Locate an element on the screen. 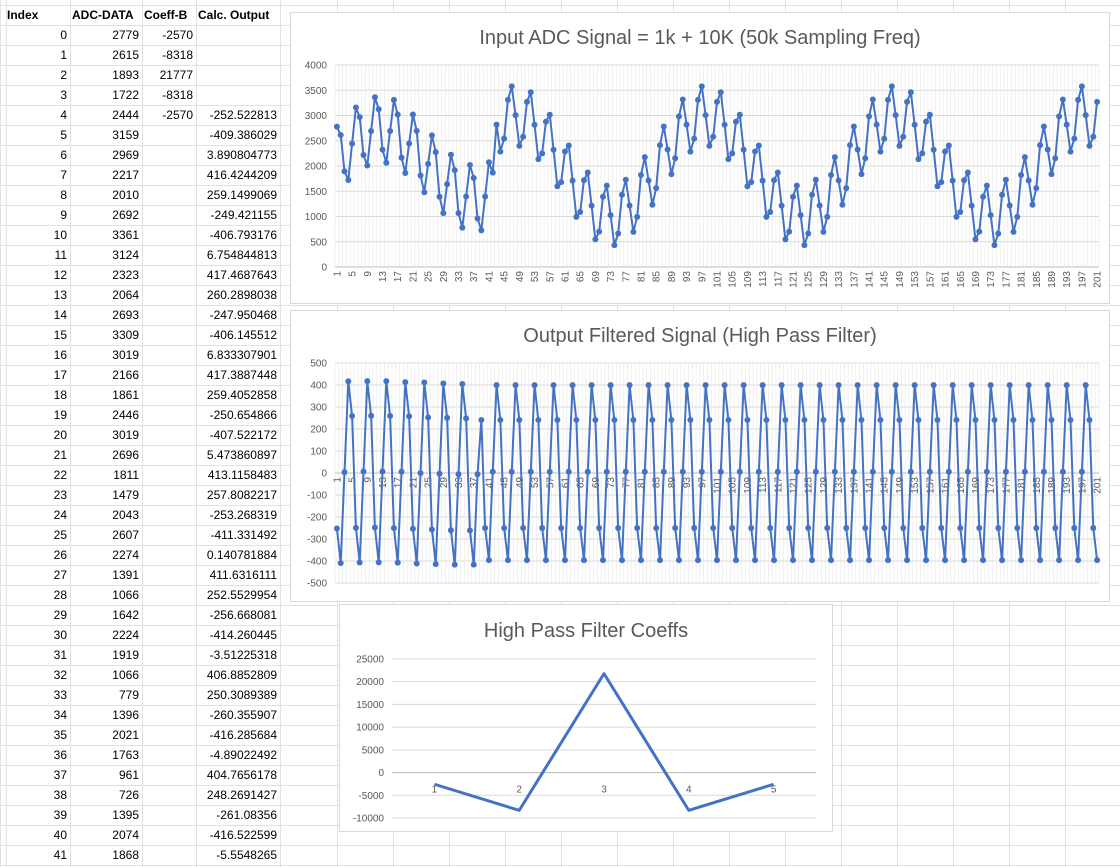 Image resolution: width=1120 pixels, height=867 pixels. table-cell-adc: 1391 is located at coordinates (125, 575).